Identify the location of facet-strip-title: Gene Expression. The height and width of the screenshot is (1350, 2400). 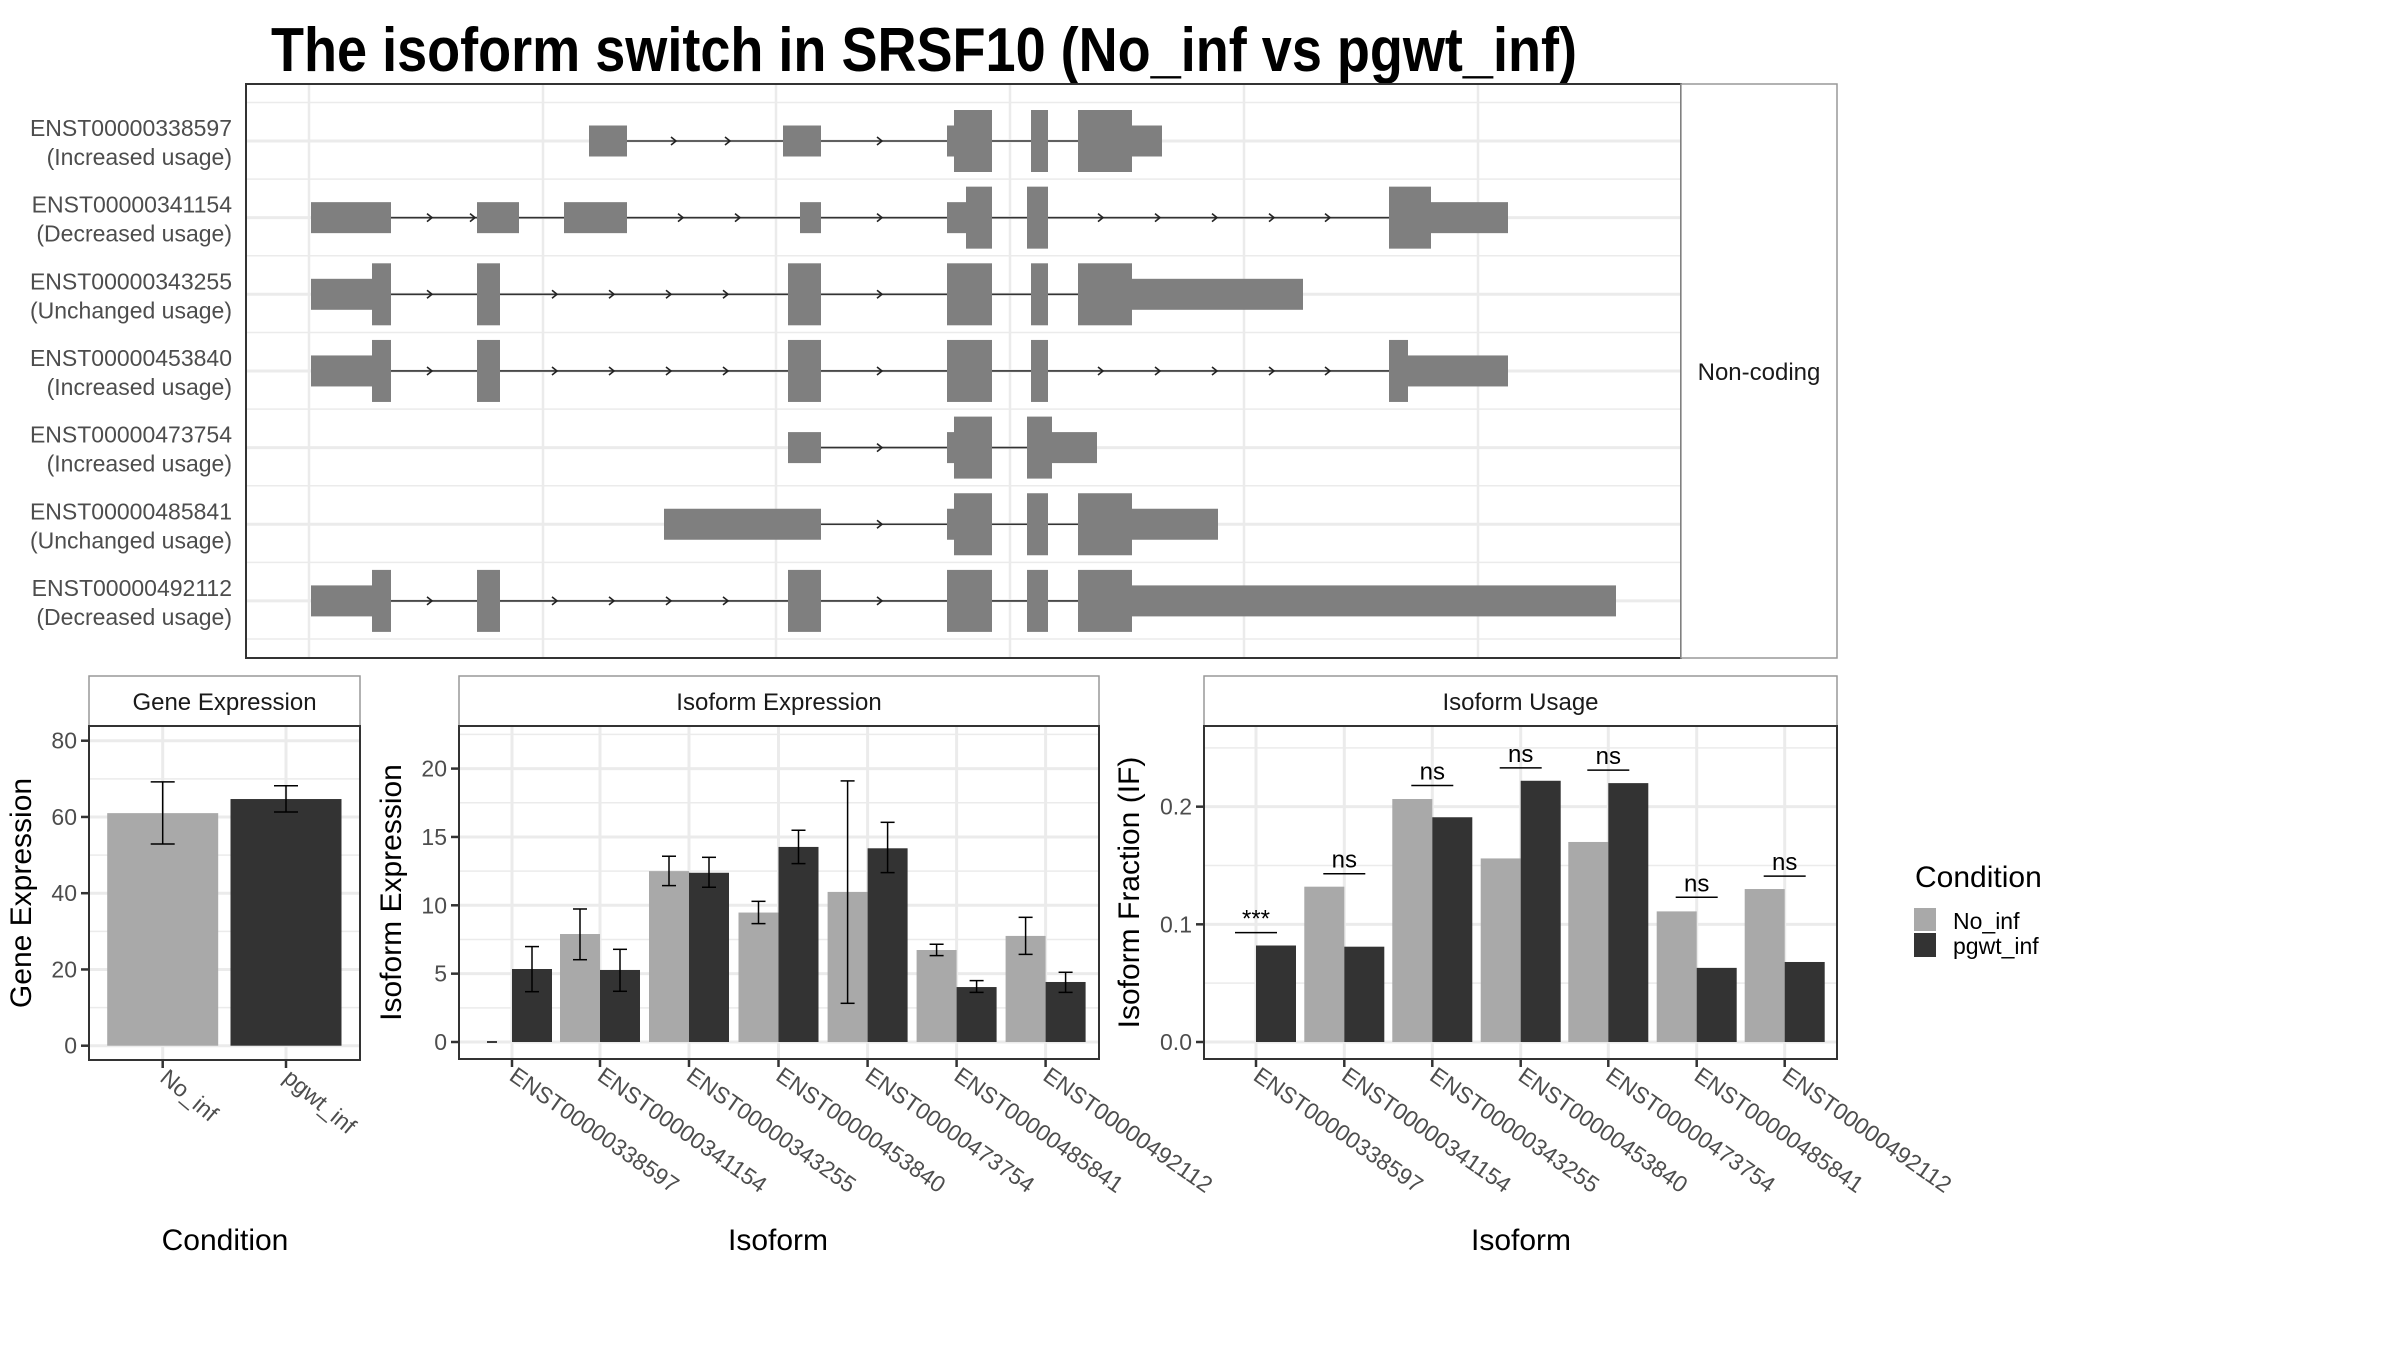
(224, 702).